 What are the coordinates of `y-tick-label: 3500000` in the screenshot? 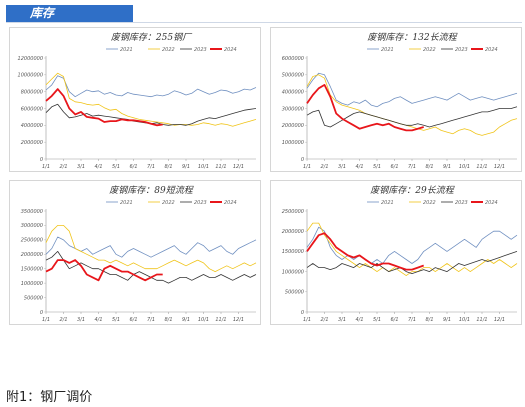 It's located at (32, 212).